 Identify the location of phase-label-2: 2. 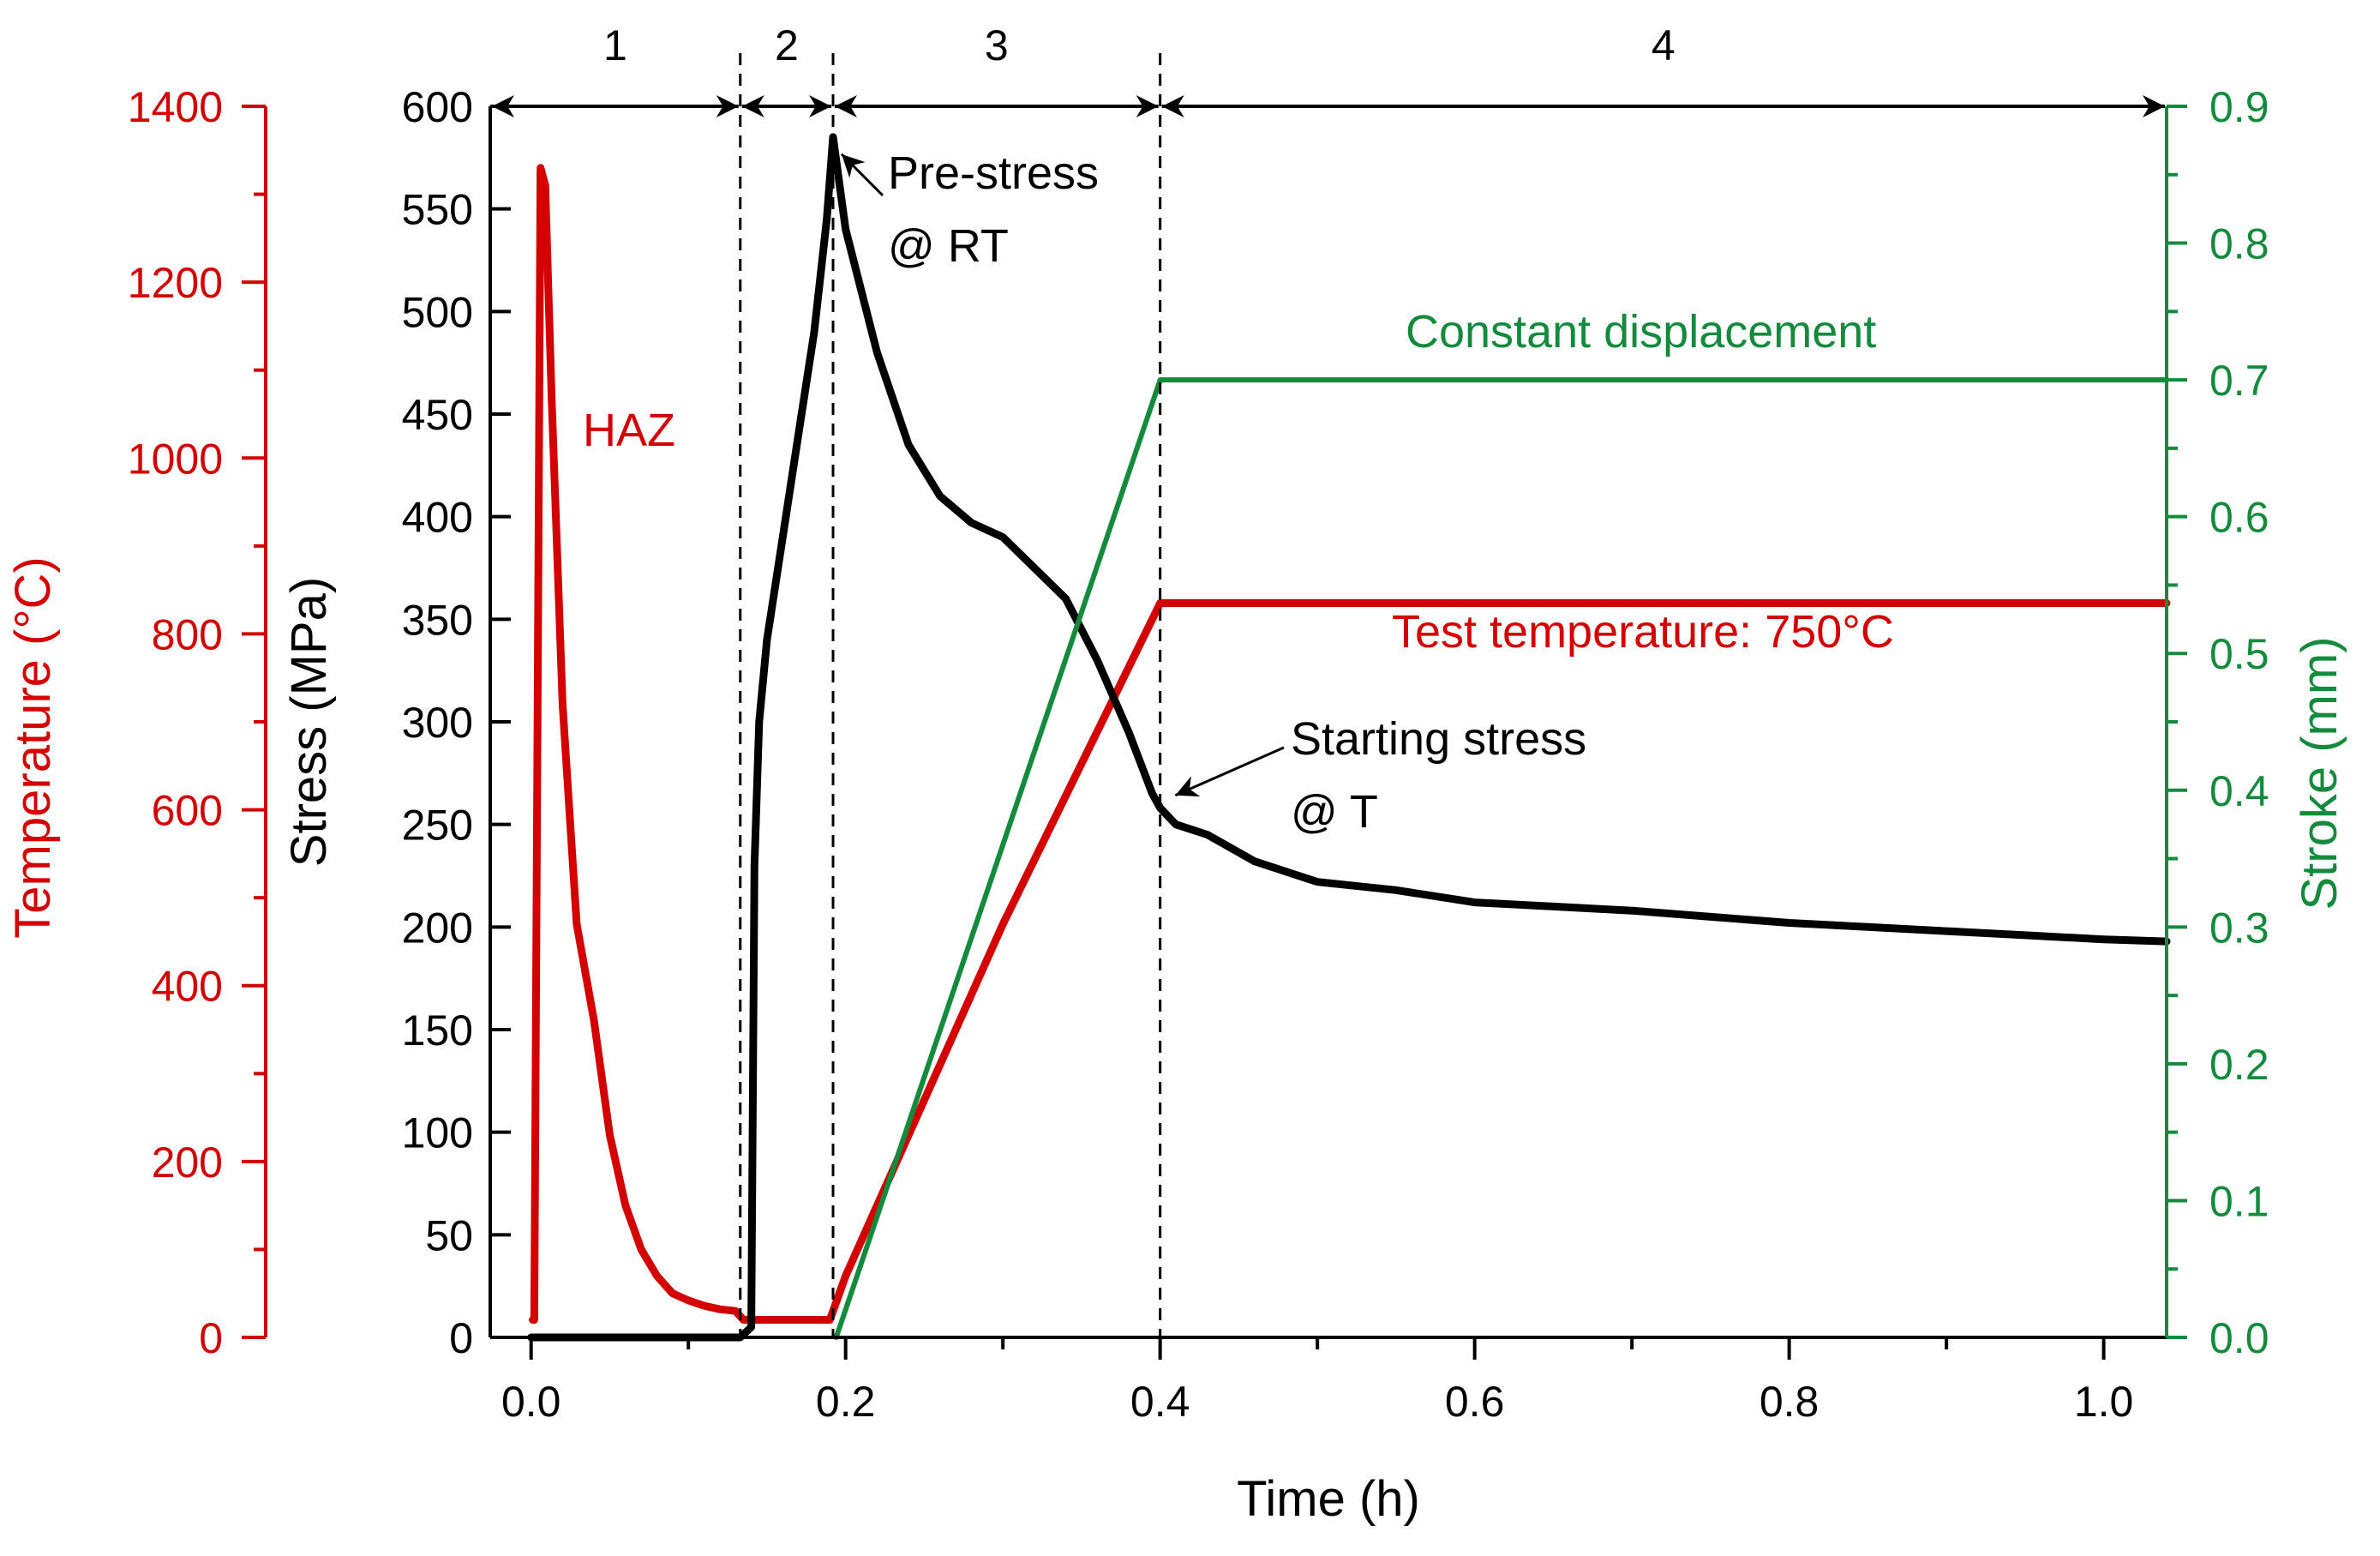
(787, 45).